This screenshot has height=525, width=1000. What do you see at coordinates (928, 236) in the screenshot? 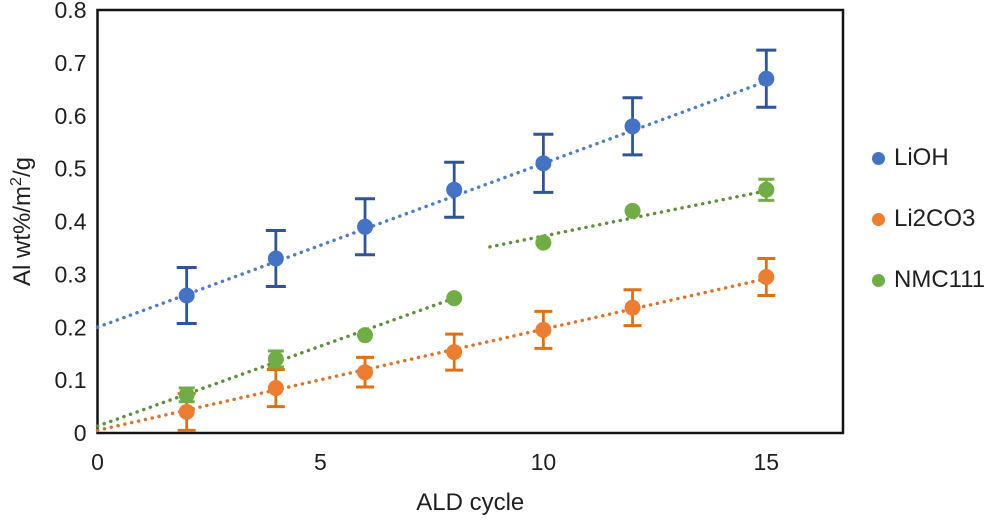
I see `chart-legend: LiOH Li2CO3 NMC111` at bounding box center [928, 236].